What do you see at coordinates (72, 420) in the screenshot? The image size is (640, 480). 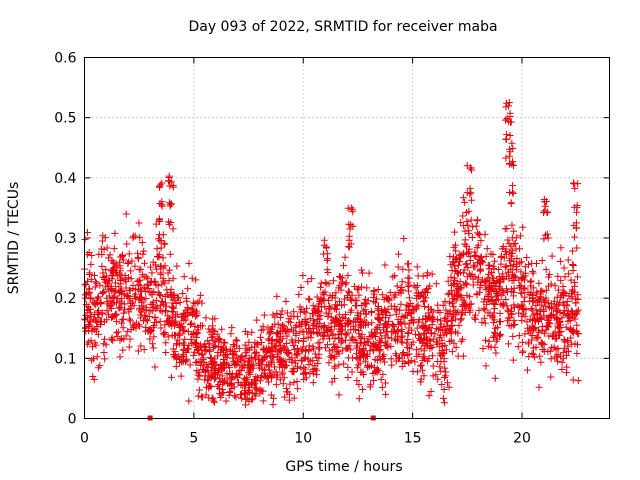 I see `y-tick-label: 0` at bounding box center [72, 420].